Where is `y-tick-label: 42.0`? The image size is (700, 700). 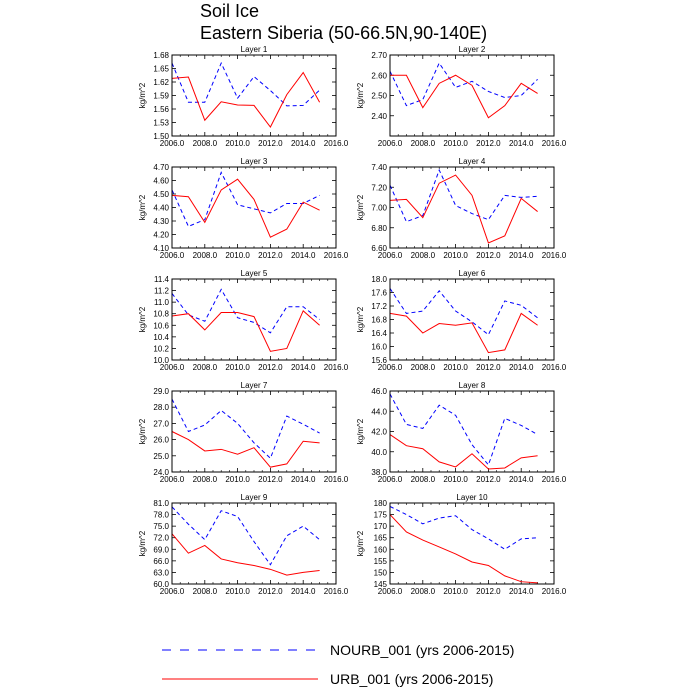
y-tick-label: 42.0 is located at coordinates (379, 432).